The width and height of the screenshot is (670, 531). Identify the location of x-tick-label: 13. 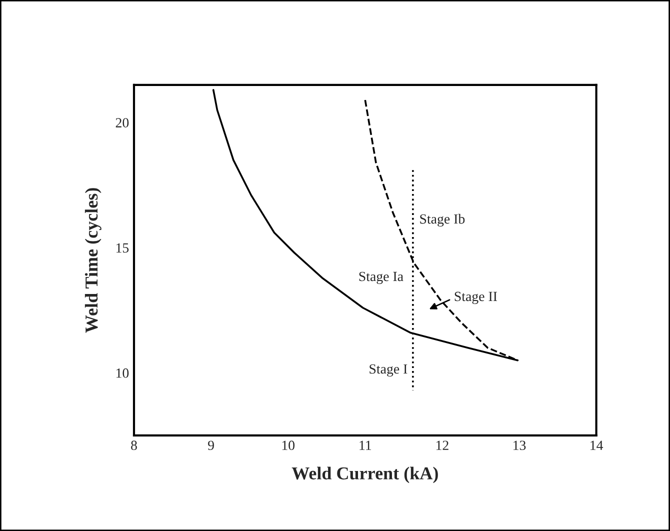
(520, 445).